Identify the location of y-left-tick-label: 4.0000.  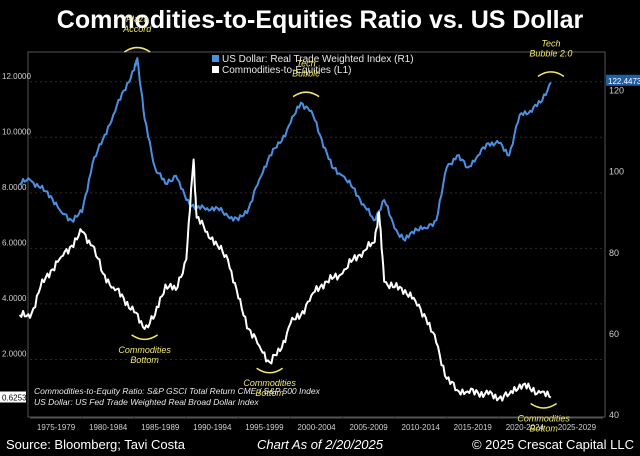
(14, 298).